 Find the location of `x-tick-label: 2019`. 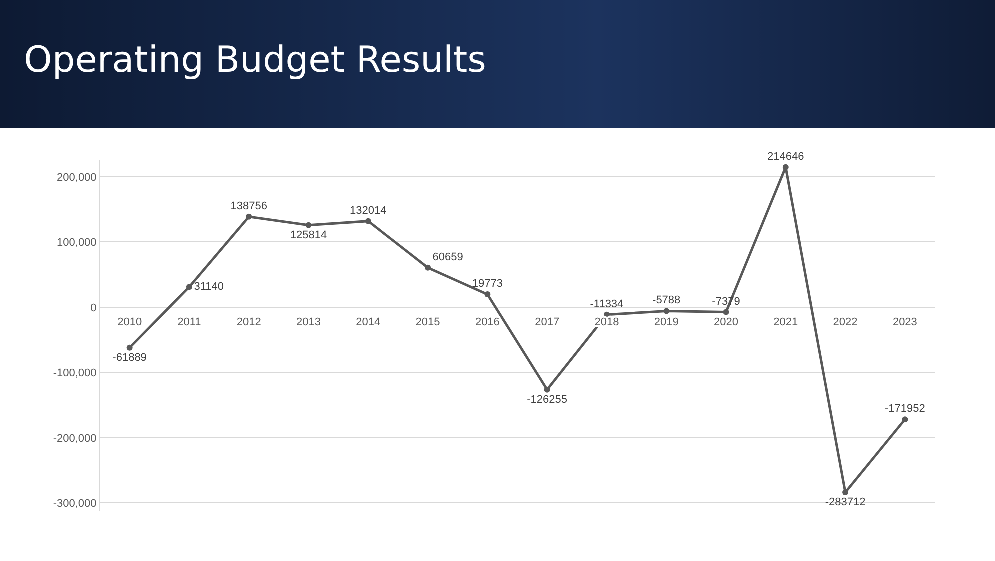

x-tick-label: 2019 is located at coordinates (666, 322).